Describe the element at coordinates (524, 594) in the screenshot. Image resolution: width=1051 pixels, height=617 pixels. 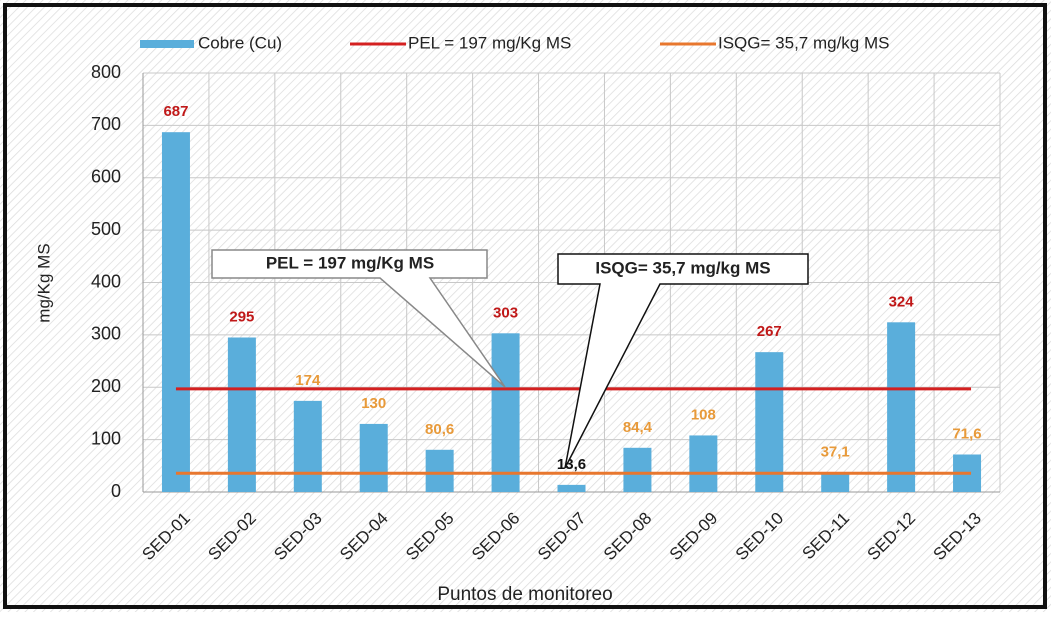
I see `x-axis-label: Puntos de monitoreo` at that location.